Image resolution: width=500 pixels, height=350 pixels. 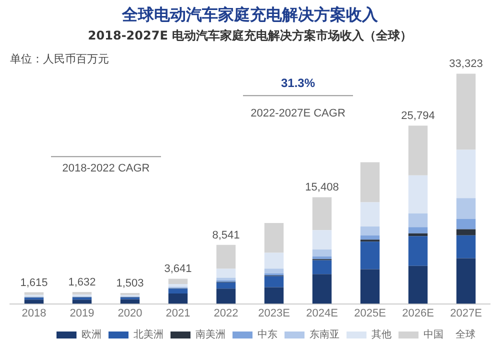 I want to click on annotation: 2022-2027E CAGR, so click(x=298, y=114).